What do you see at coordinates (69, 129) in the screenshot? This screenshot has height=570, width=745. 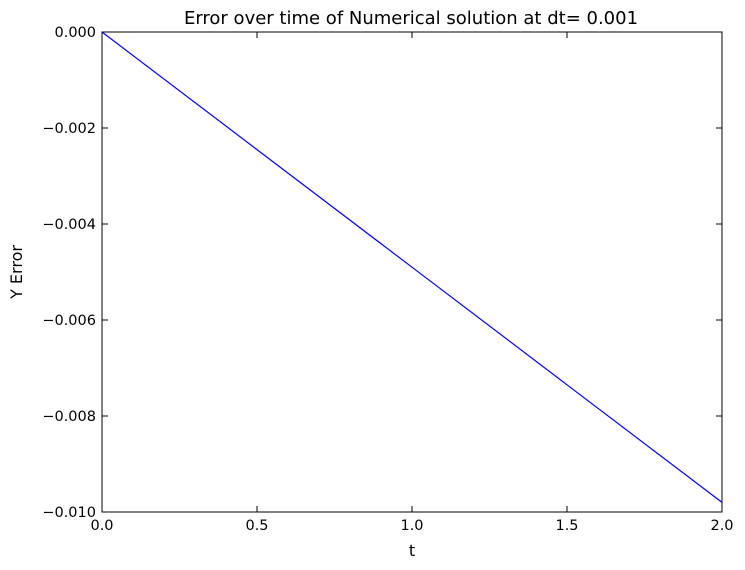 I see `y-tick-label: −0.002` at bounding box center [69, 129].